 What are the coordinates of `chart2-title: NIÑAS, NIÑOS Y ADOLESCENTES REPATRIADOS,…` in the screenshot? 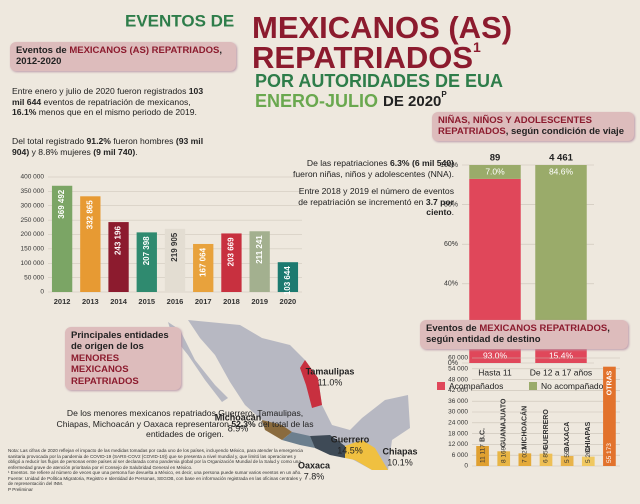 It's located at (533, 126).